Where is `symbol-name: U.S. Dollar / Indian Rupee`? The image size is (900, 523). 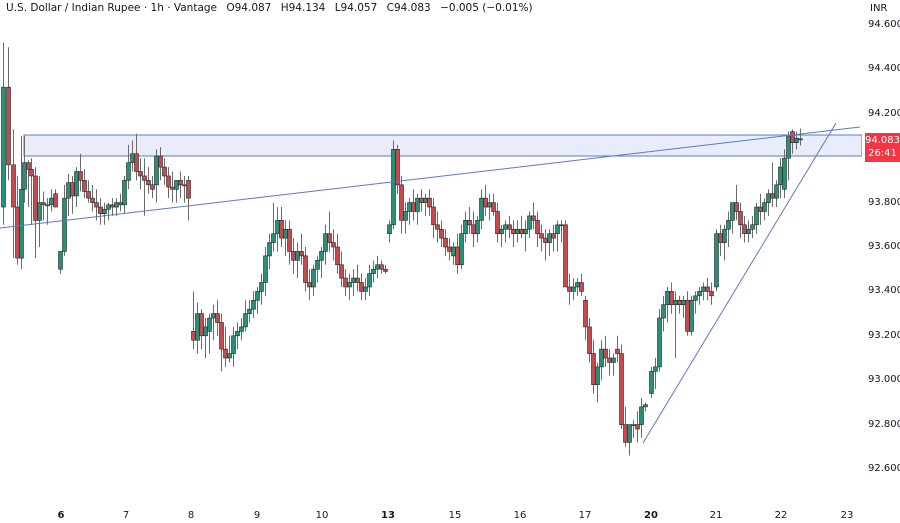
symbol-name: U.S. Dollar / Indian Rupee is located at coordinates (73, 8).